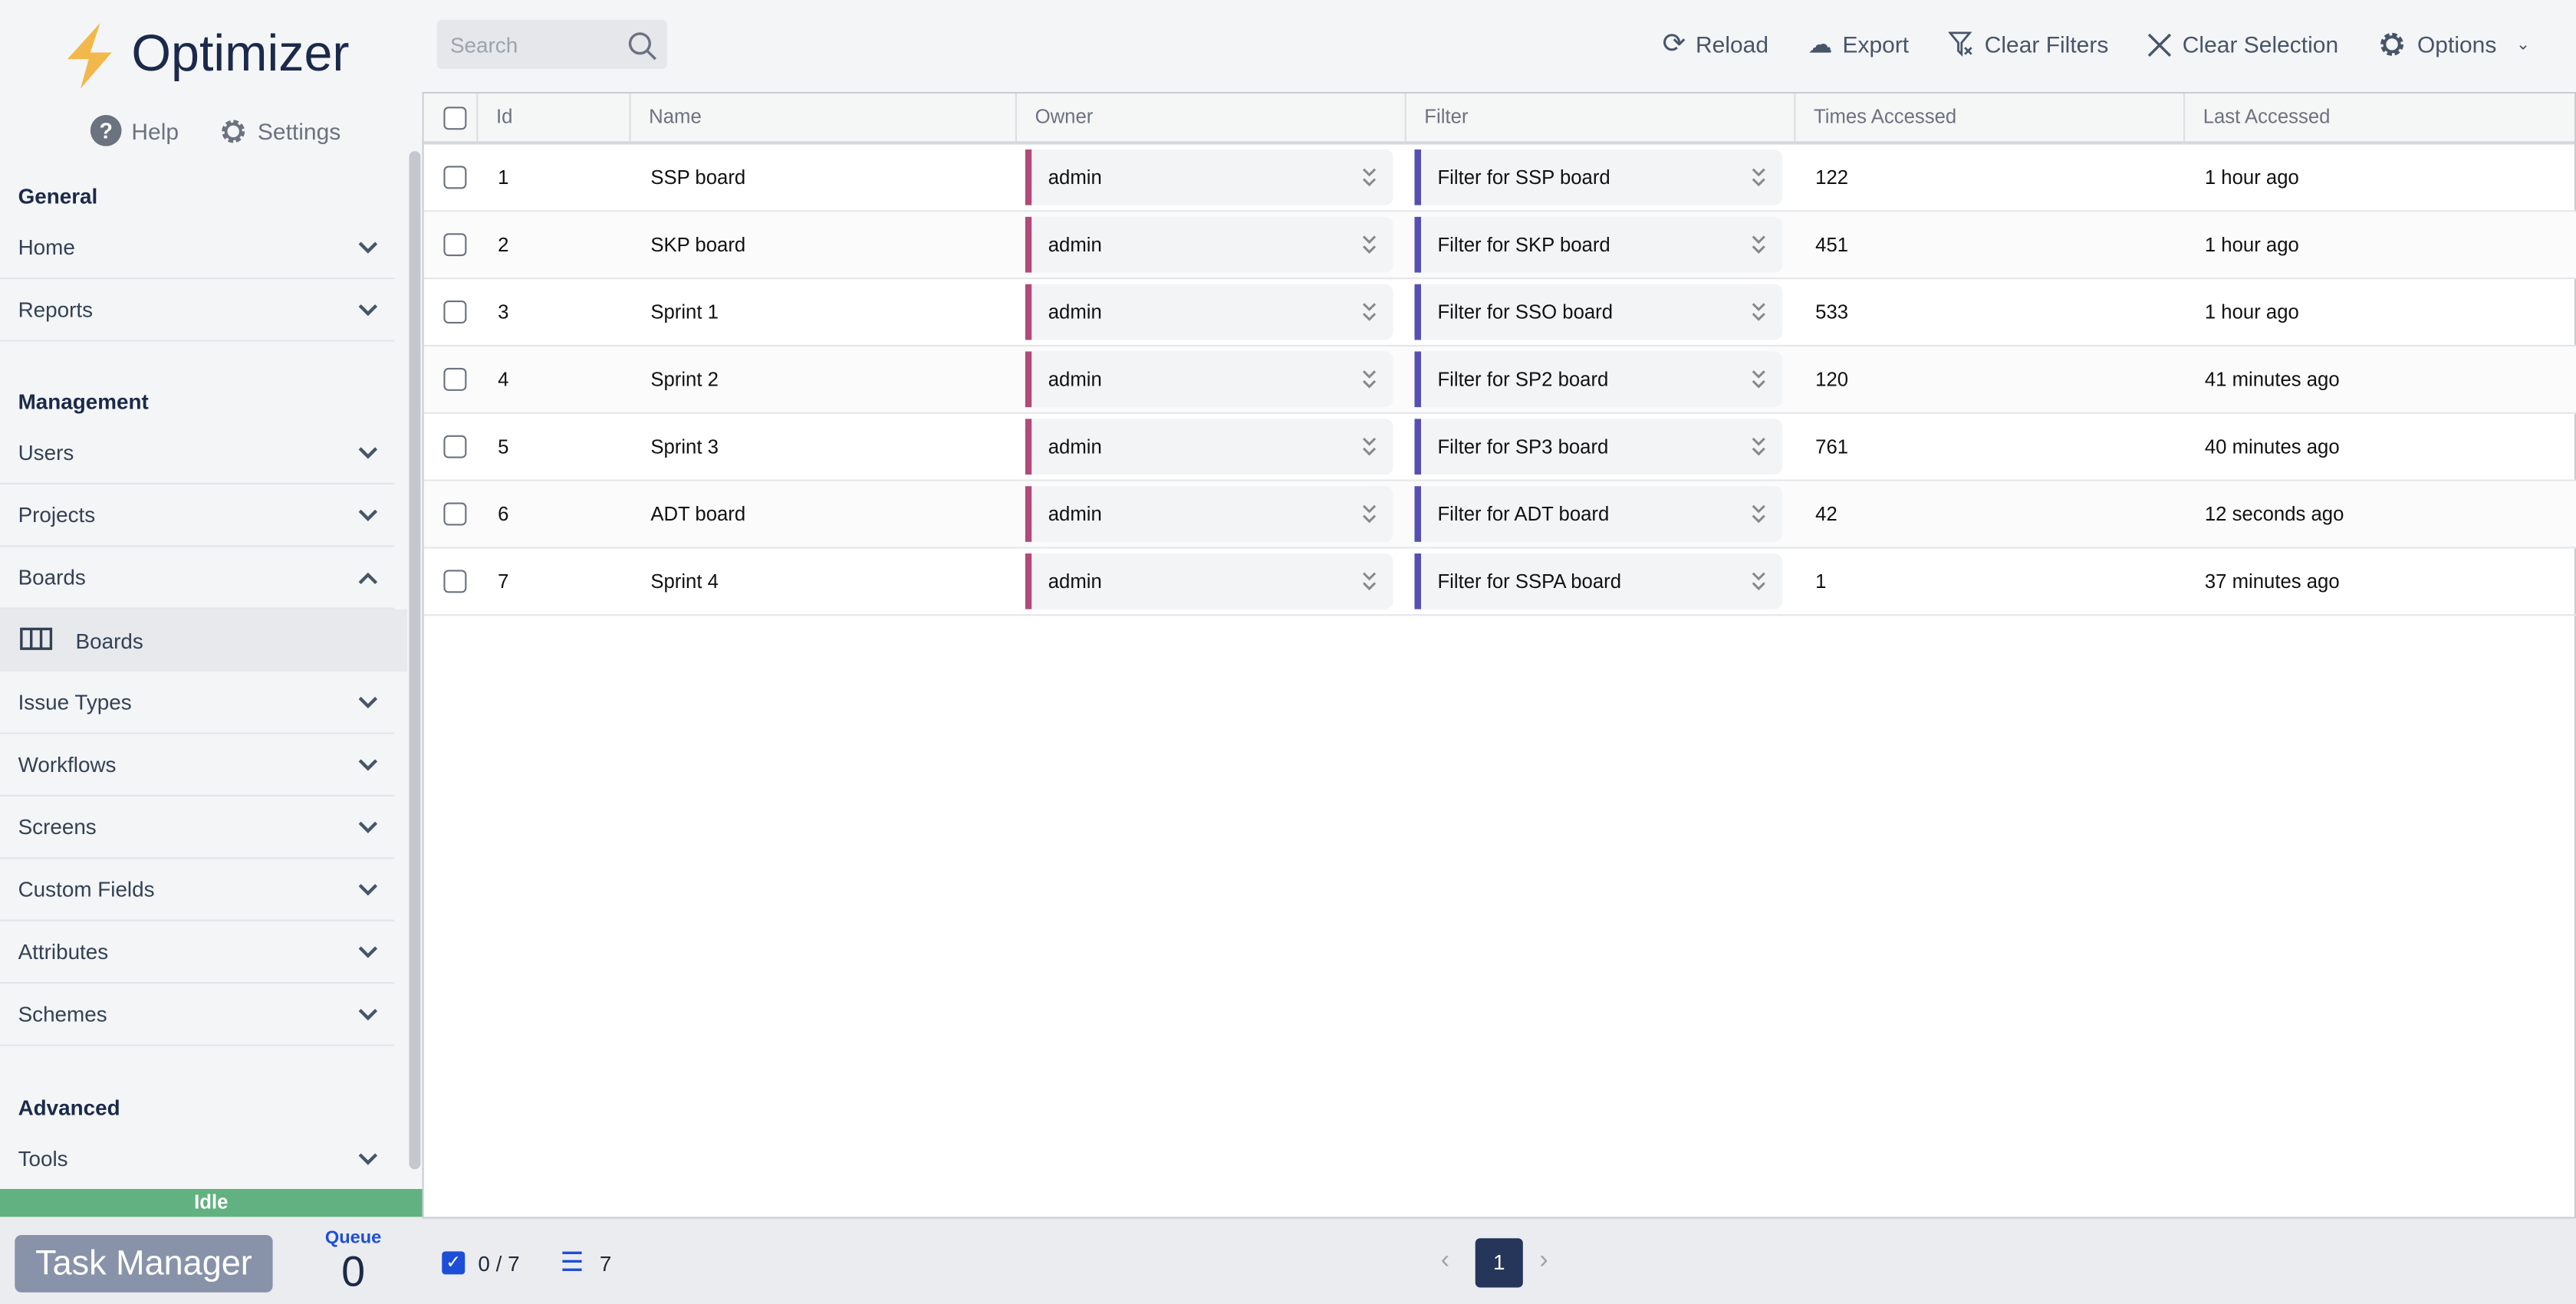 This screenshot has height=1304, width=2576. I want to click on reload-button: ⟳ Reload, so click(1715, 44).